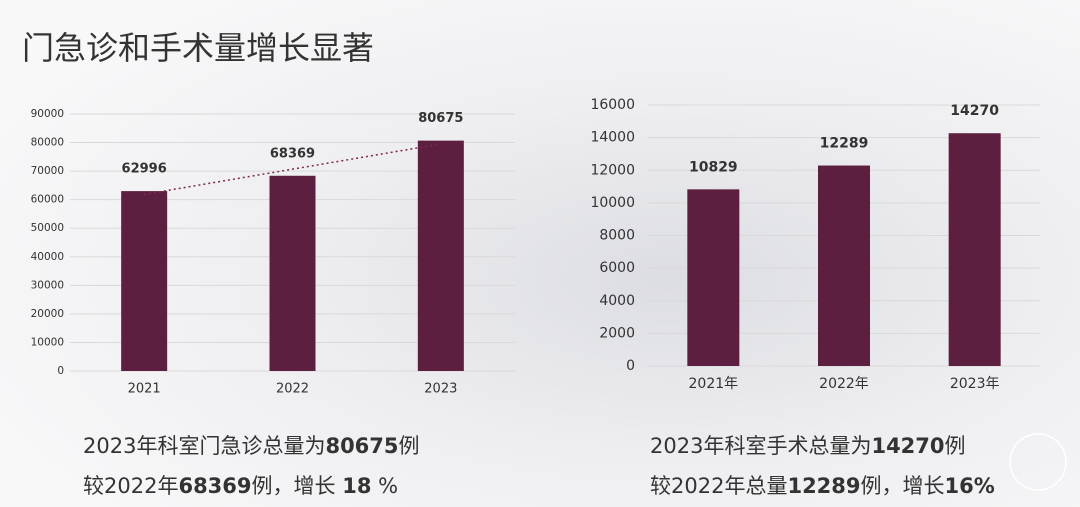 This screenshot has width=1080, height=507. Describe the element at coordinates (440, 389) in the screenshot. I see `x-tick-label: 2023` at that location.